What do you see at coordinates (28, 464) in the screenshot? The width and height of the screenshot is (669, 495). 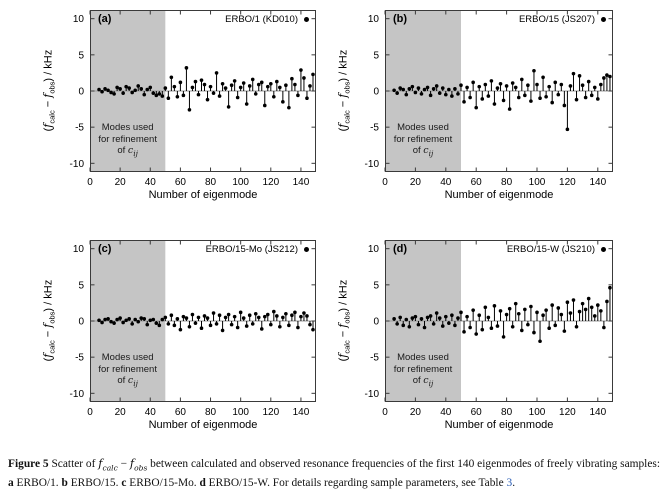 I see `caption-figure-label: Figure 5` at bounding box center [28, 464].